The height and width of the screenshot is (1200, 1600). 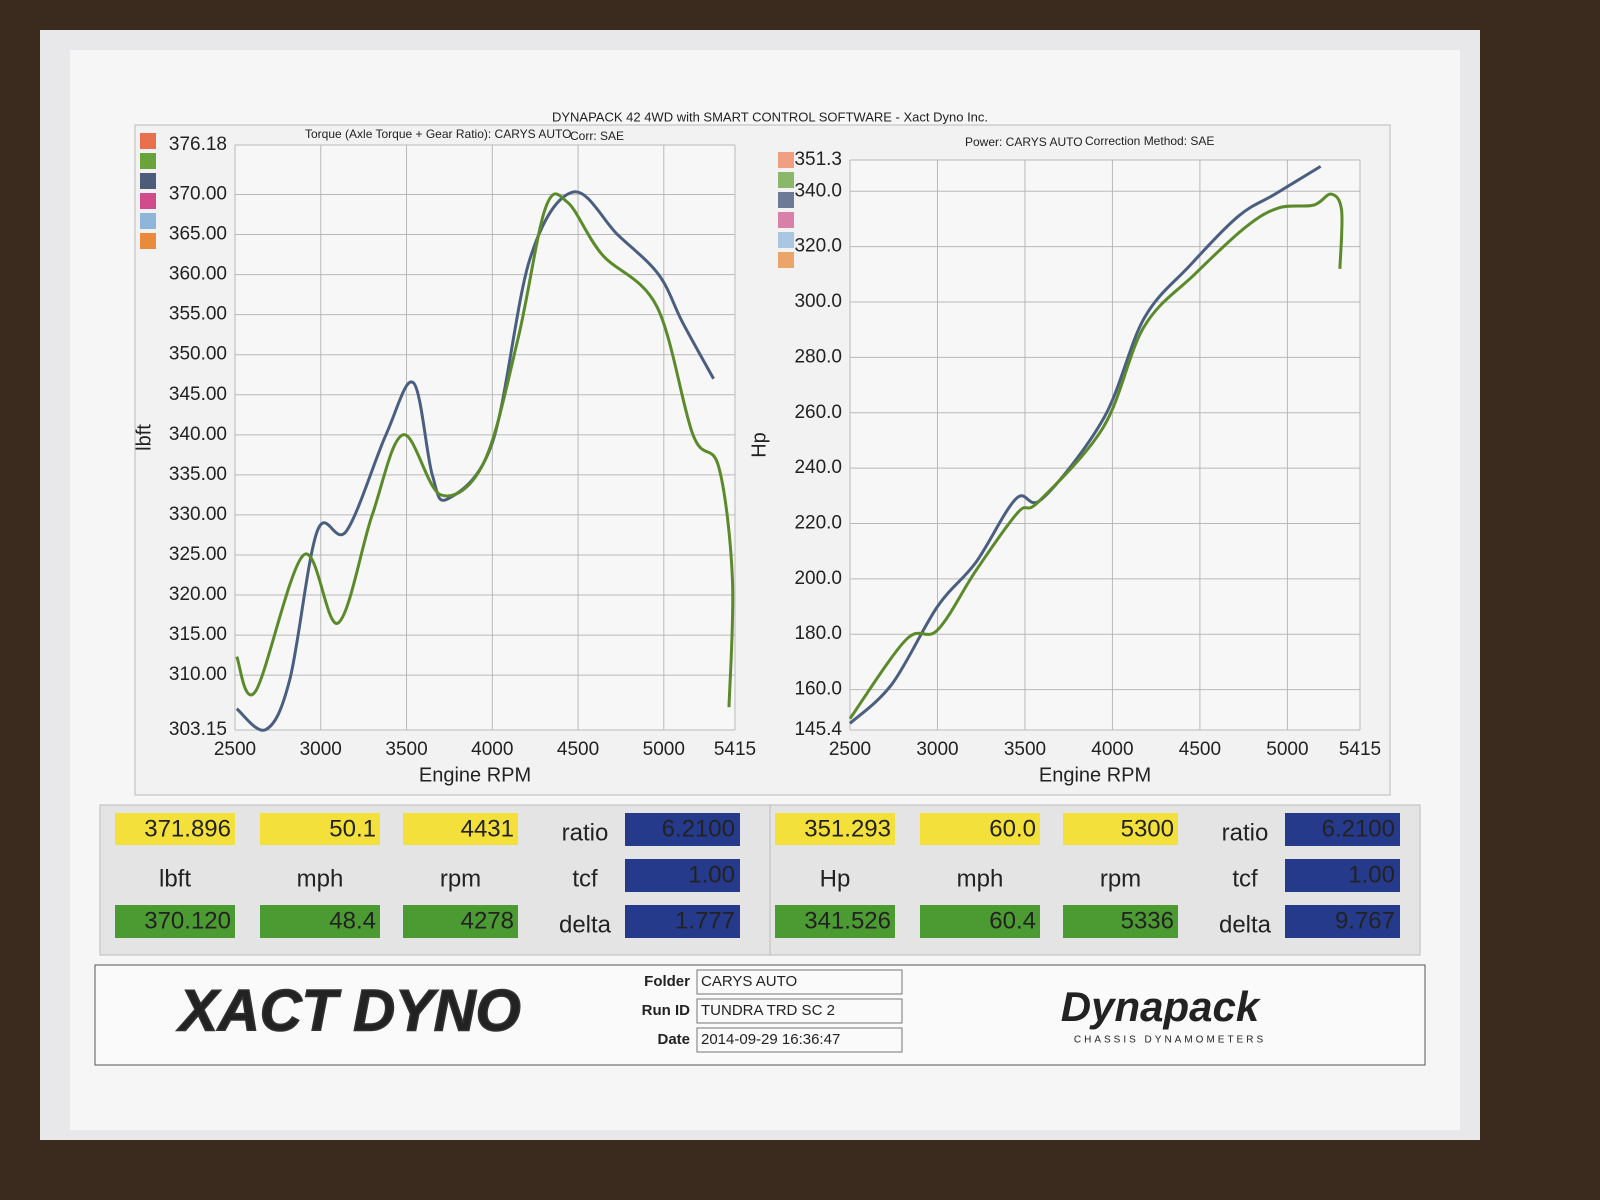 What do you see at coordinates (818, 689) in the screenshot?
I see `y-tick-label: 160.0` at bounding box center [818, 689].